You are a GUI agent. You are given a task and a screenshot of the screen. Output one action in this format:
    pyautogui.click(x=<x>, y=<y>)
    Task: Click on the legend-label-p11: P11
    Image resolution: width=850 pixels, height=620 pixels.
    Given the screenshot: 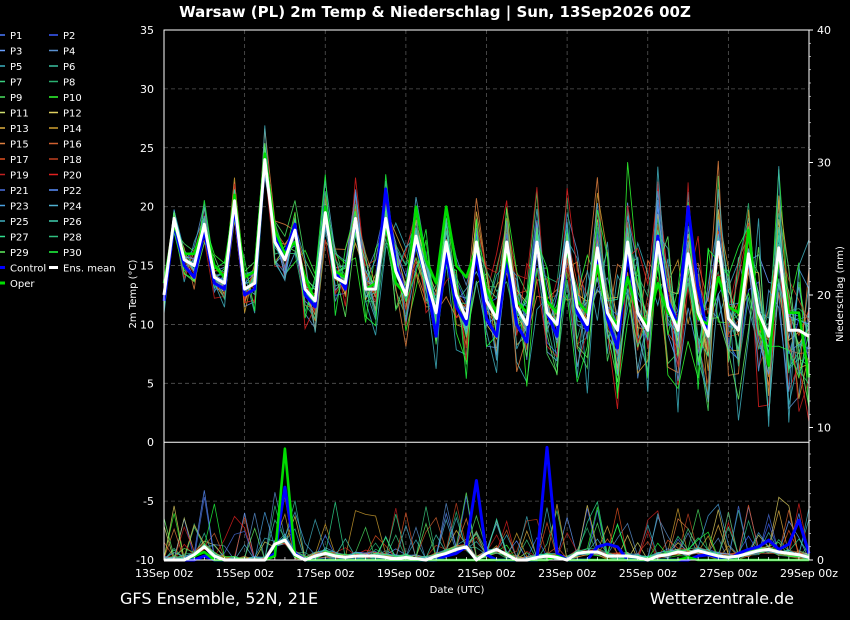 What is the action you would take?
    pyautogui.click(x=19, y=114)
    